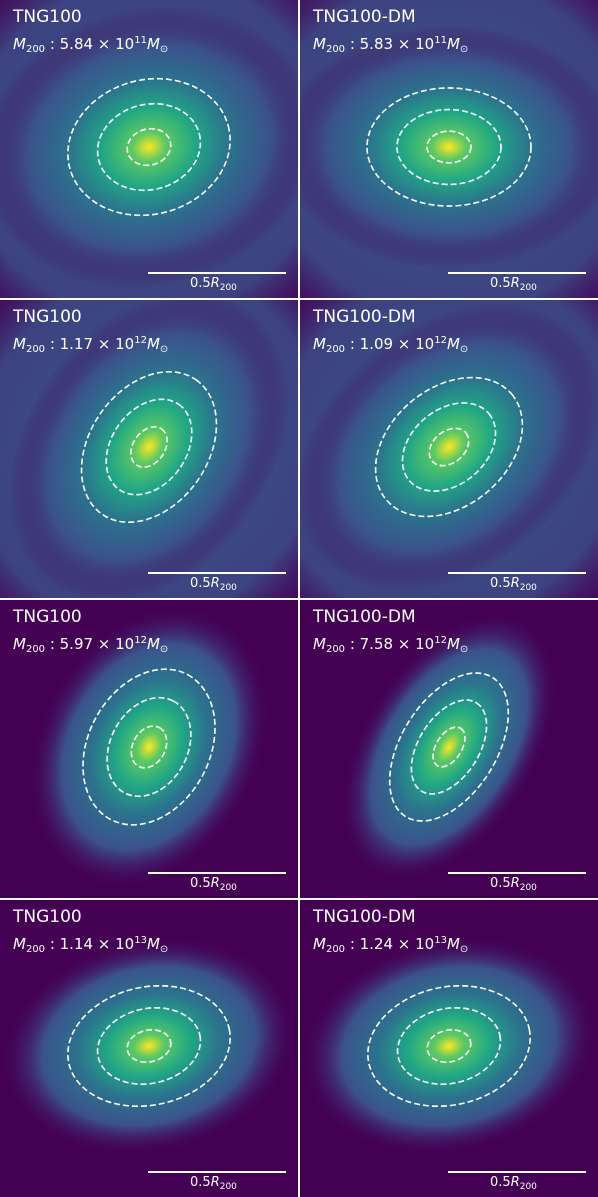 This screenshot has width=598, height=1197. What do you see at coordinates (391, 345) in the screenshot?
I see `halo-mass-label: M200 : 1.09 × 1012M⊙` at bounding box center [391, 345].